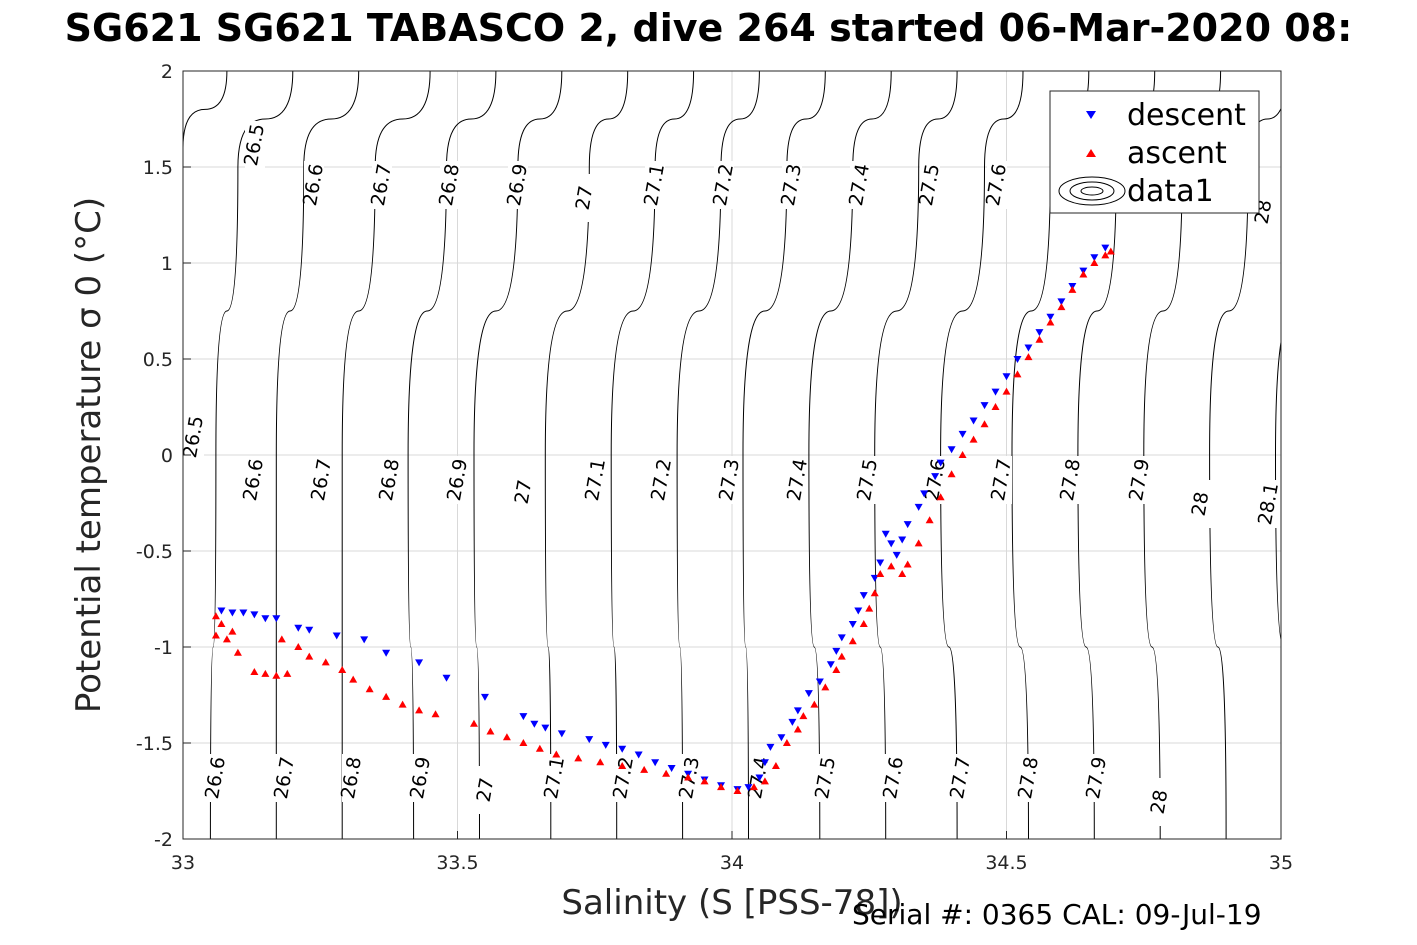  Describe the element at coordinates (154, 552) in the screenshot. I see `y-tick-label: -0.5` at that location.